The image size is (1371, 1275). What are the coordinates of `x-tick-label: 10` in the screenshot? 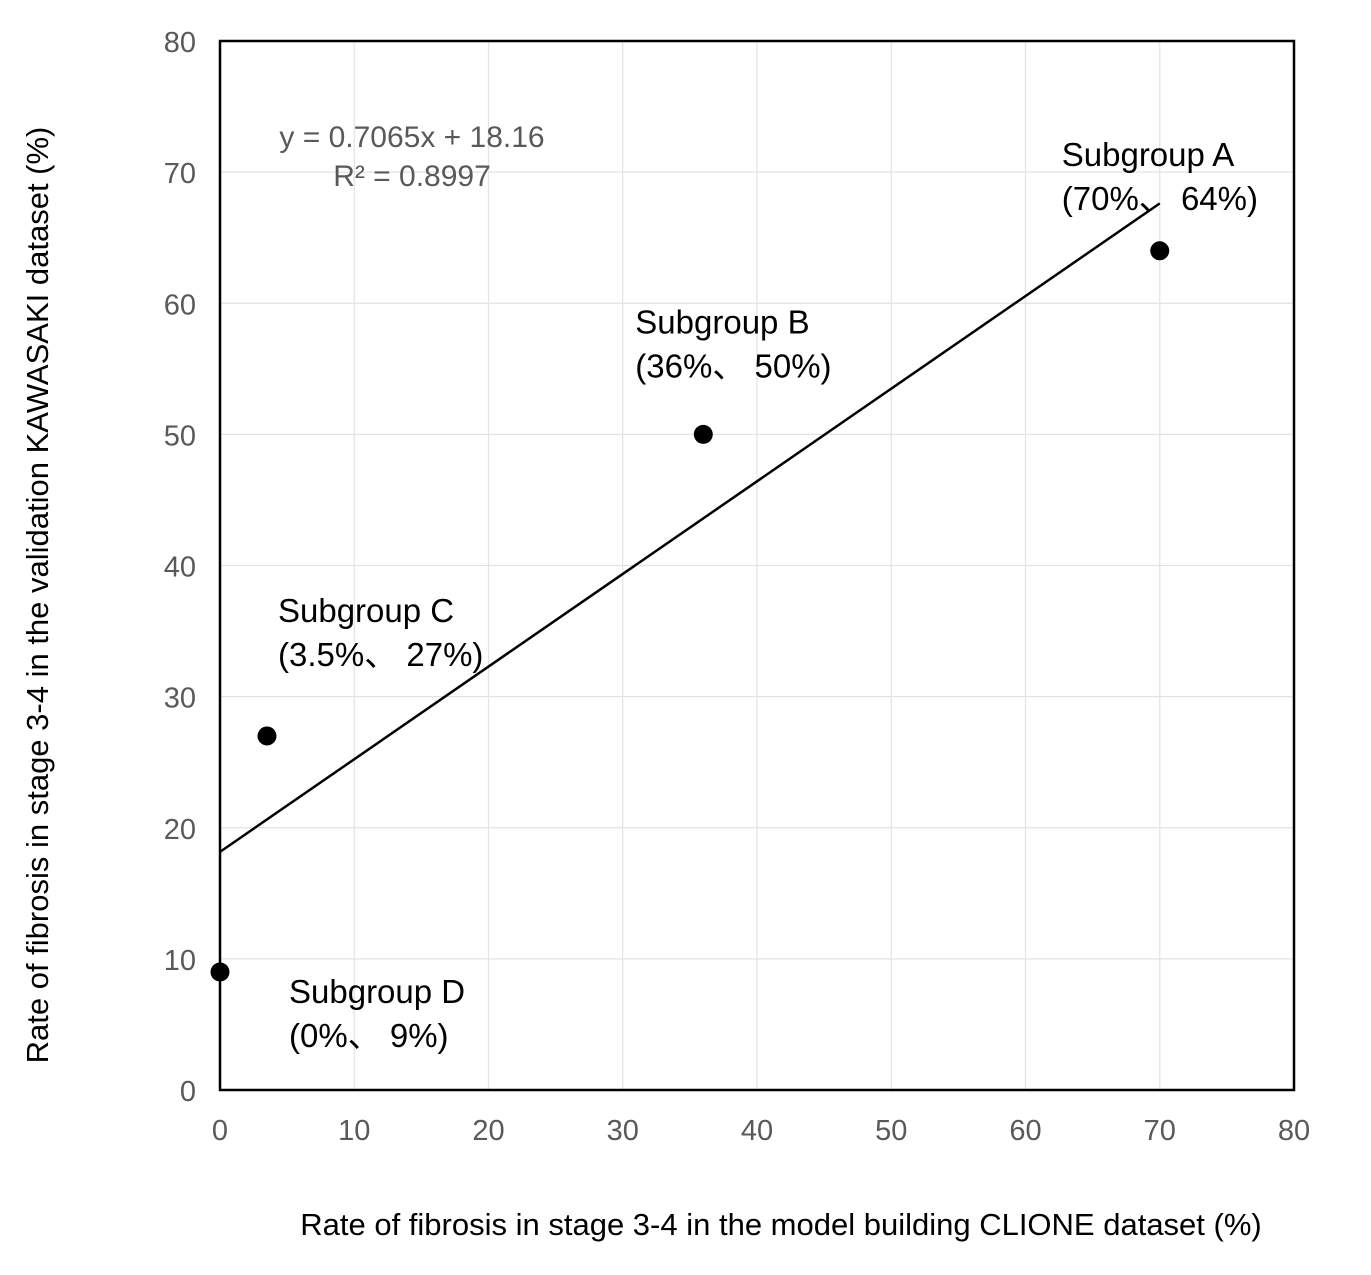 It's located at (354, 1131).